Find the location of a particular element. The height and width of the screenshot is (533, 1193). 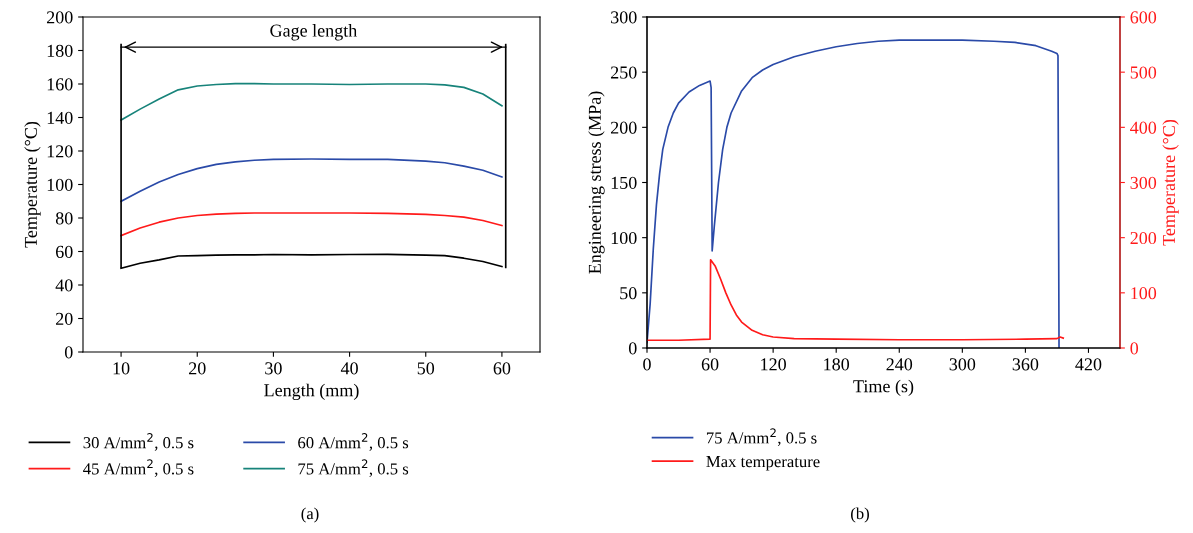

x-tick-label: 360 is located at coordinates (1025, 364).